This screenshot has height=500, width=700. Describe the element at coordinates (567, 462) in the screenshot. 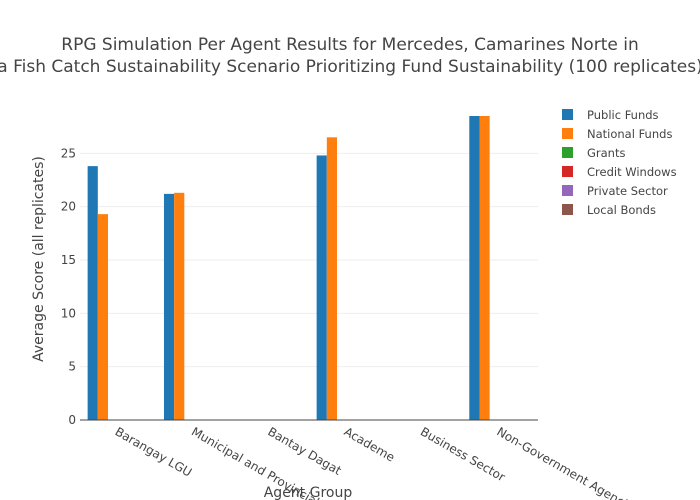

I see `x-tick-label: Non-Government Agencies` at that location.